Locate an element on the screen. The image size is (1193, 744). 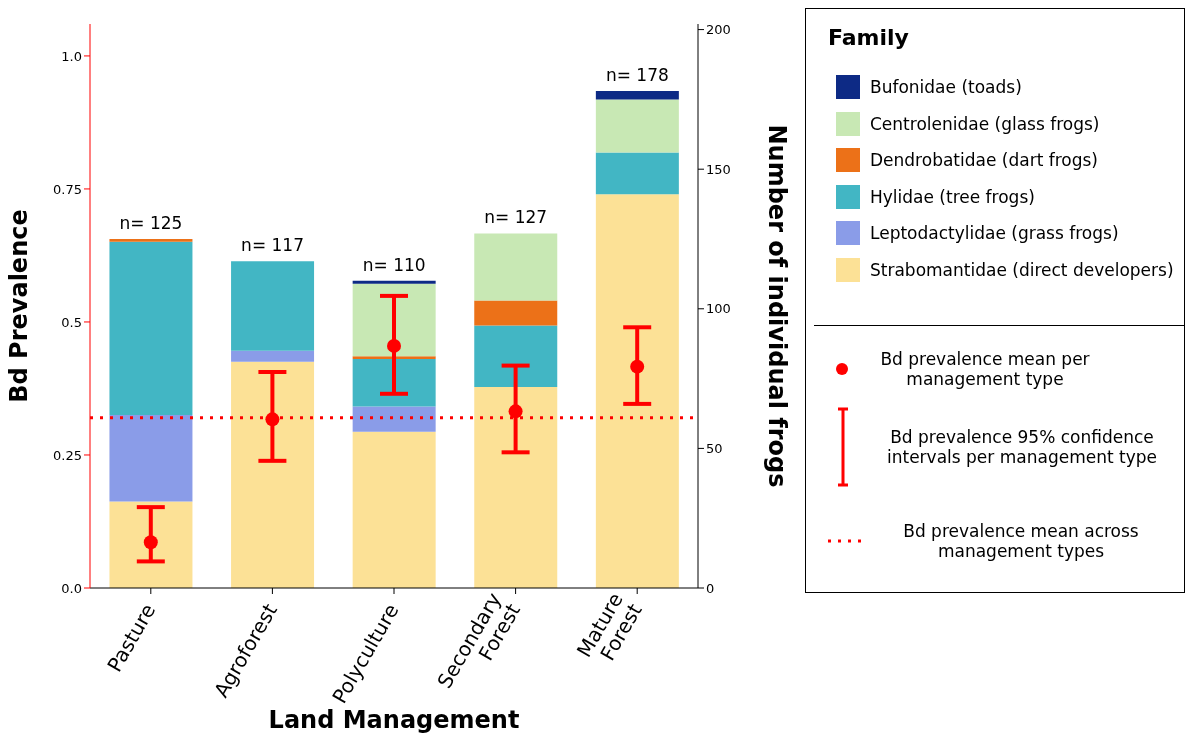
y2-tick-label: 200 is located at coordinates (718, 30).